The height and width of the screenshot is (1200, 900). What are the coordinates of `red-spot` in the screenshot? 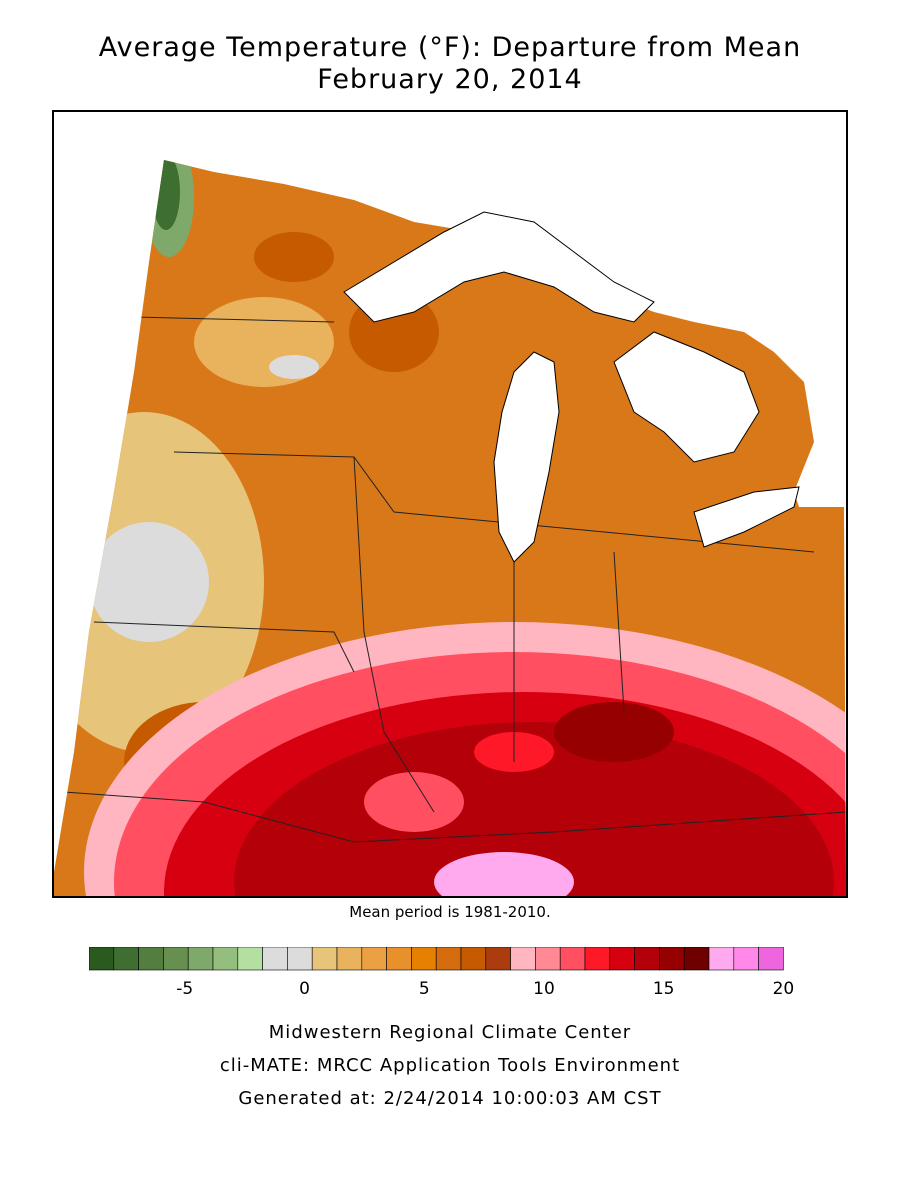 It's located at (414, 802).